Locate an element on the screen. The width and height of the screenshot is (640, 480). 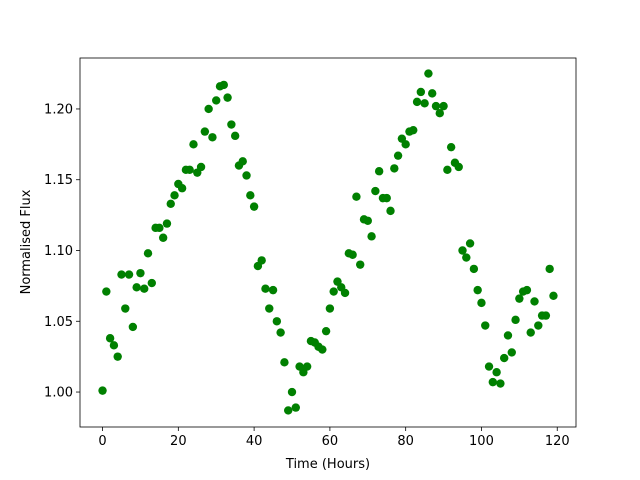
x-tick-label: 20 is located at coordinates (178, 441).